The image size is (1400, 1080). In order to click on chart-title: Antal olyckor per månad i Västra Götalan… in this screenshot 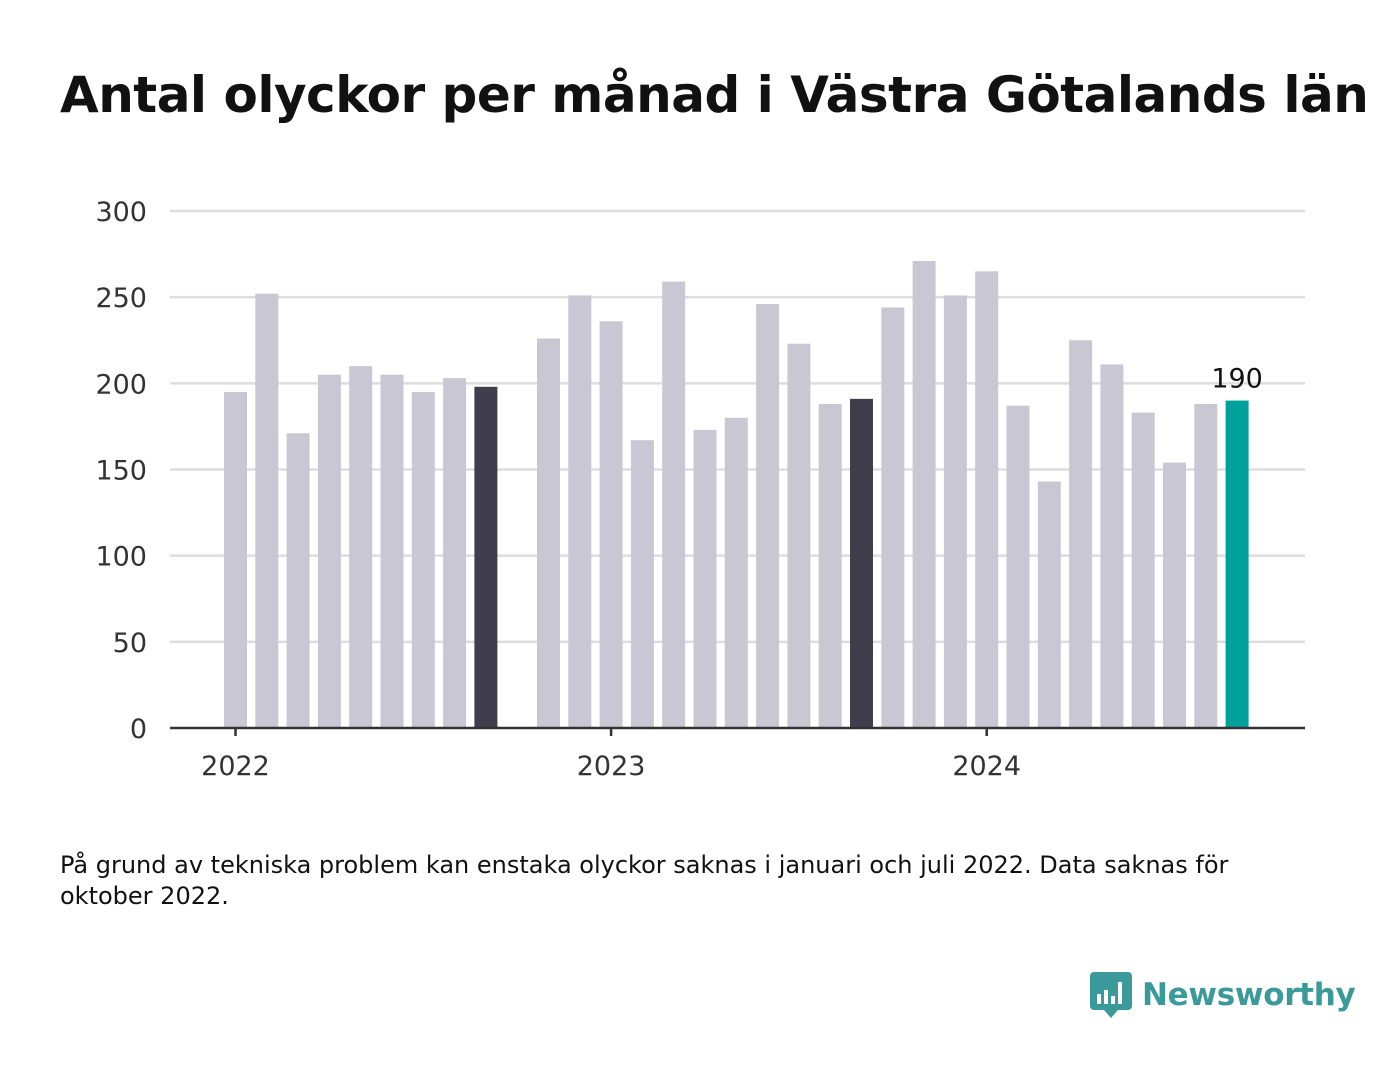, I will do `click(714, 95)`.